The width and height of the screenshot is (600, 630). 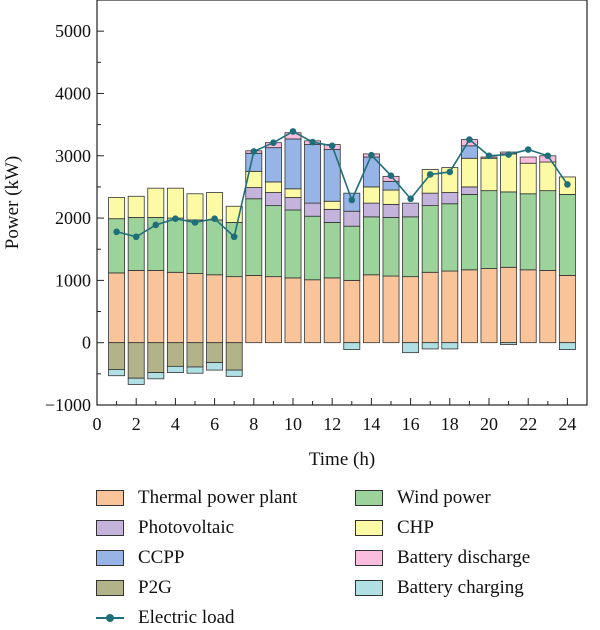 I want to click on bar-thermal-power-plant-h24, so click(x=567, y=309).